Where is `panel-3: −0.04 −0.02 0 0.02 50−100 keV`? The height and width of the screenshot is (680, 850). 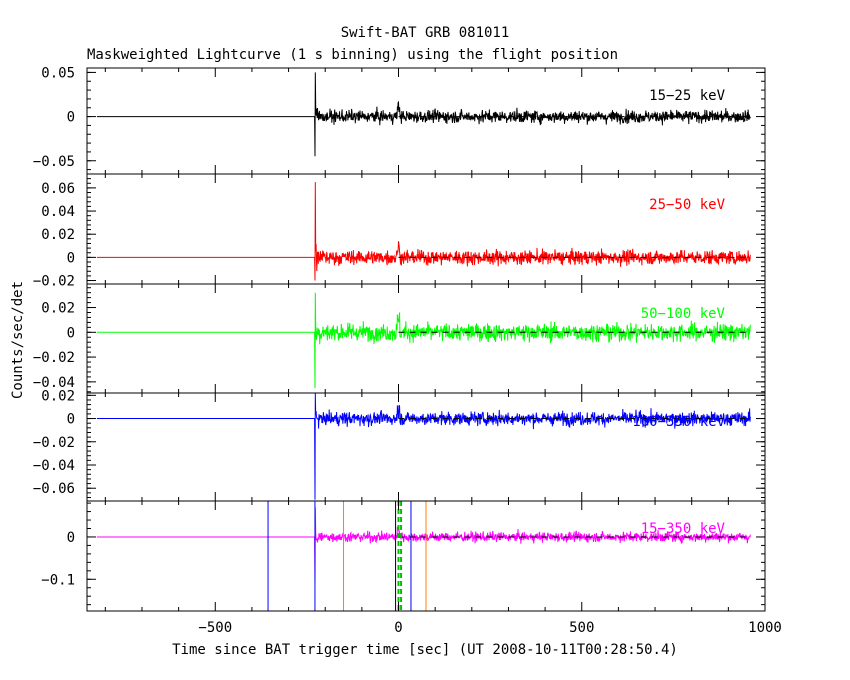 panel-3: −0.04 −0.02 0 0.02 50−100 keV is located at coordinates (399, 338).